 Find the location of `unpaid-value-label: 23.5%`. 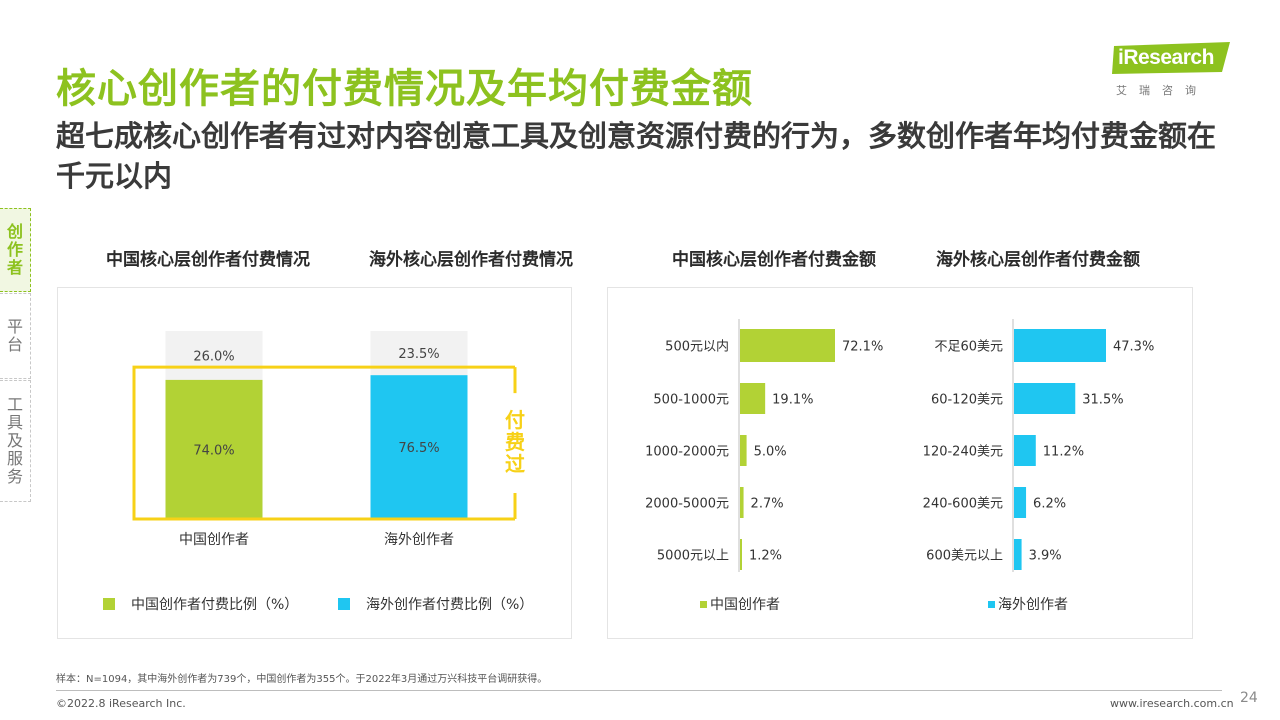

unpaid-value-label: 23.5% is located at coordinates (418, 354).